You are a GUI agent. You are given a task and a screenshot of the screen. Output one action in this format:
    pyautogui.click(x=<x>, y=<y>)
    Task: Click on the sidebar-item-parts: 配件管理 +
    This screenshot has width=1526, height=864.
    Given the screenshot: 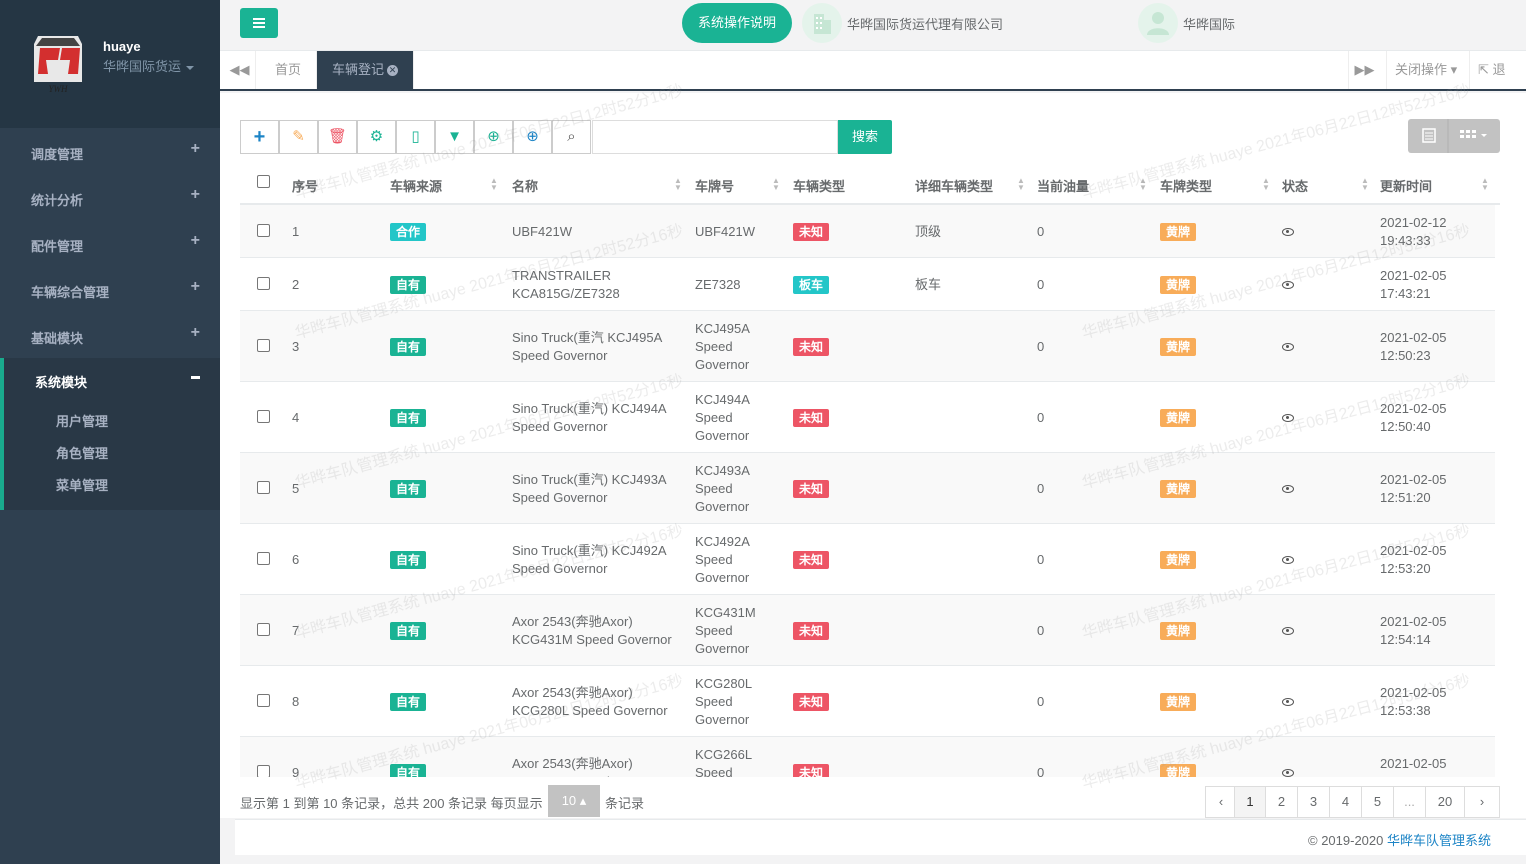 What is the action you would take?
    pyautogui.click(x=110, y=243)
    